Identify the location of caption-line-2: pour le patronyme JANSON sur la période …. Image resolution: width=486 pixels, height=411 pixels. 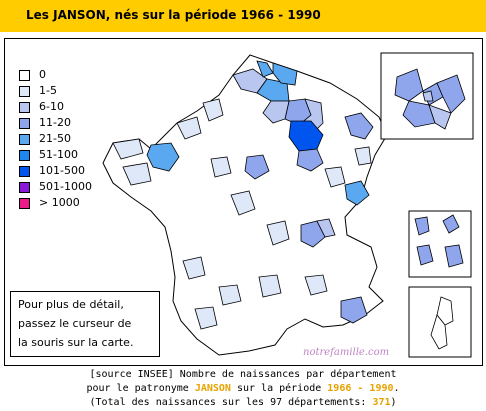
(243, 389).